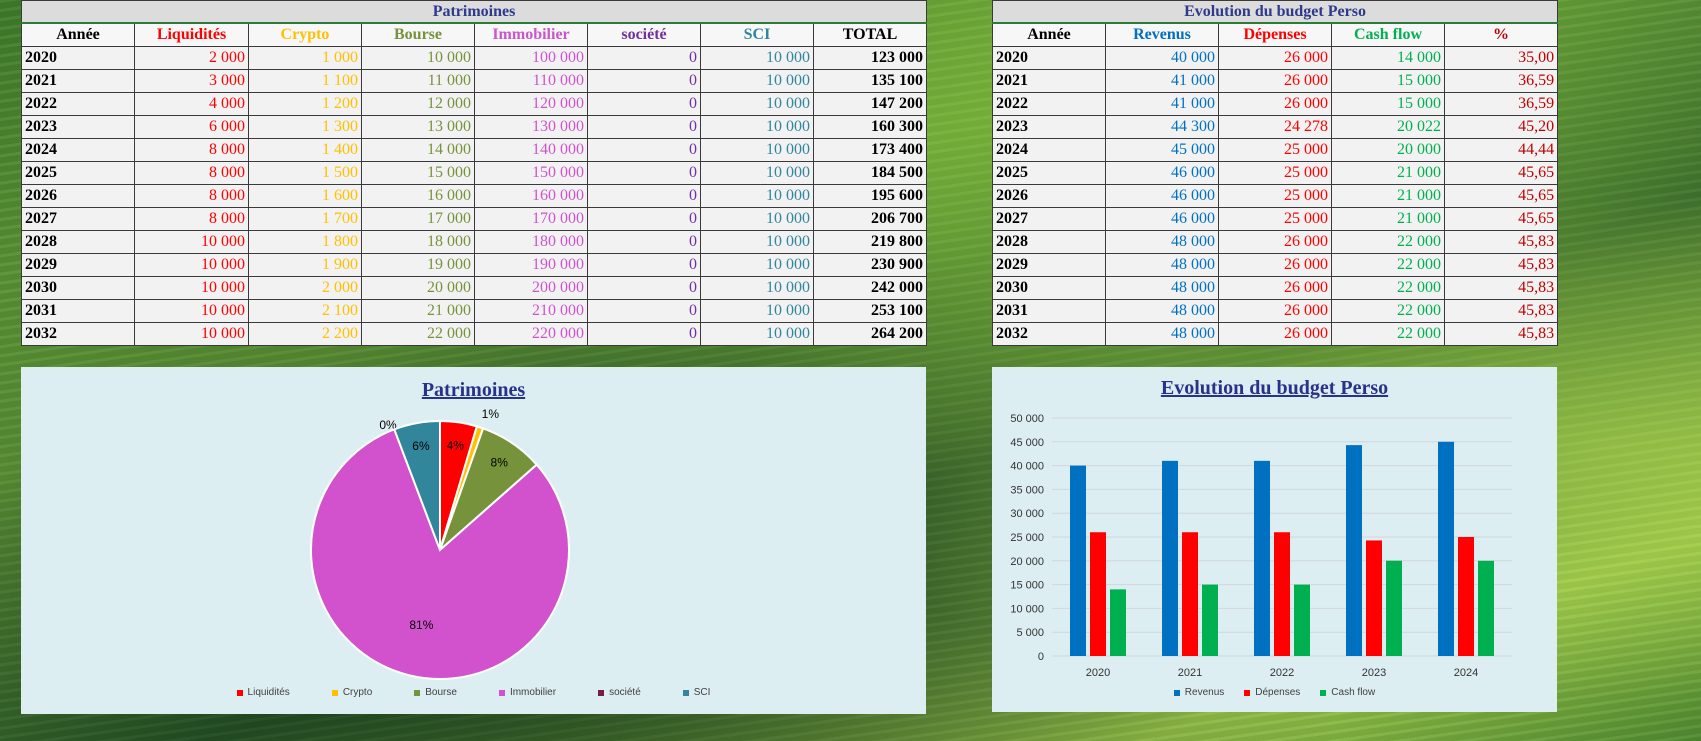 The height and width of the screenshot is (741, 1701). What do you see at coordinates (418, 219) in the screenshot?
I see `table-cell: 17 000` at bounding box center [418, 219].